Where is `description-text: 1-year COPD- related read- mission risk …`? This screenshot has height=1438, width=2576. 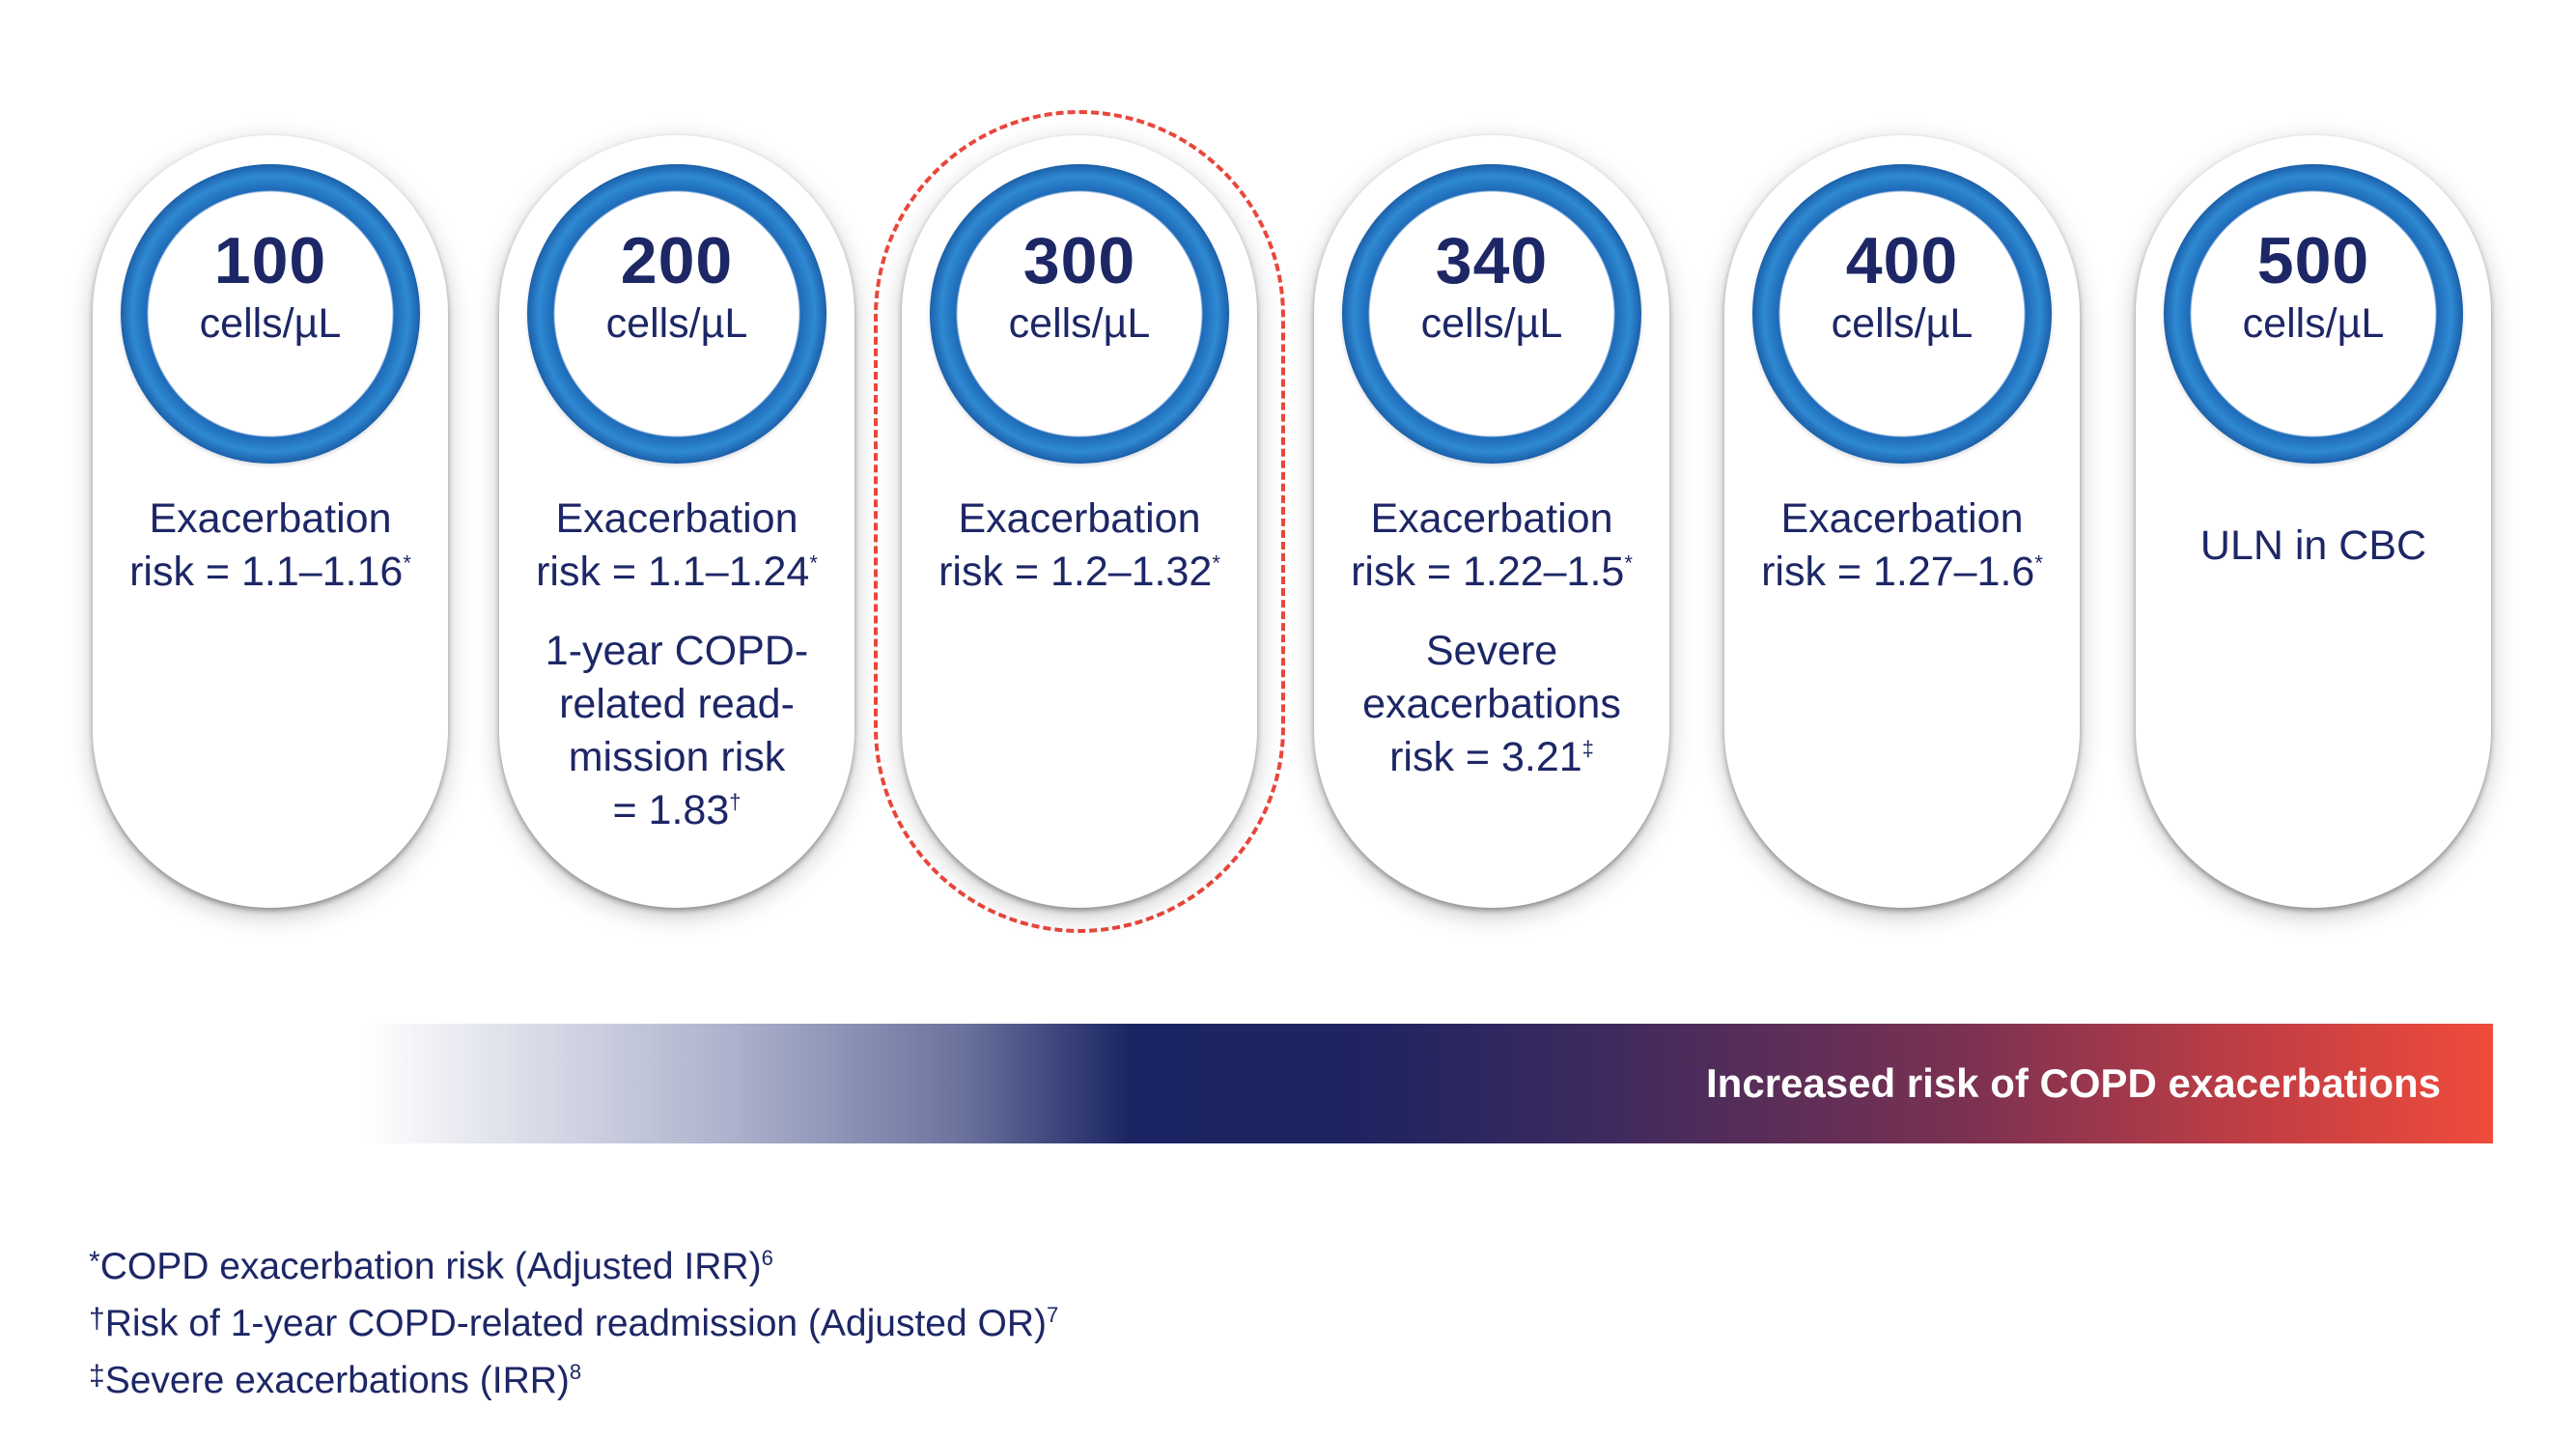
description-text: 1-year COPD- related read- mission risk … is located at coordinates (677, 731).